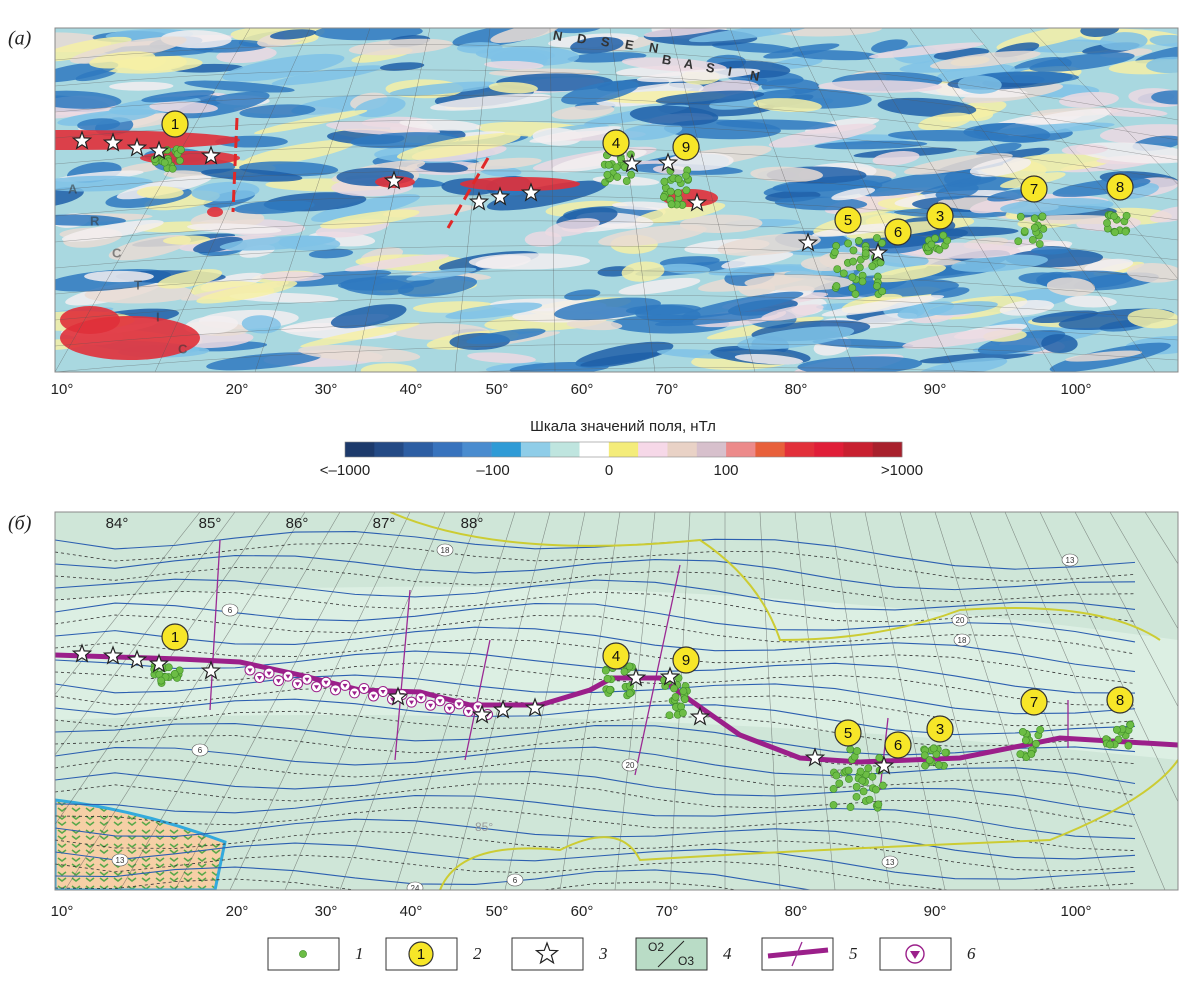 This screenshot has height=984, width=1200. I want to click on ridge-name: A, so click(73, 188).